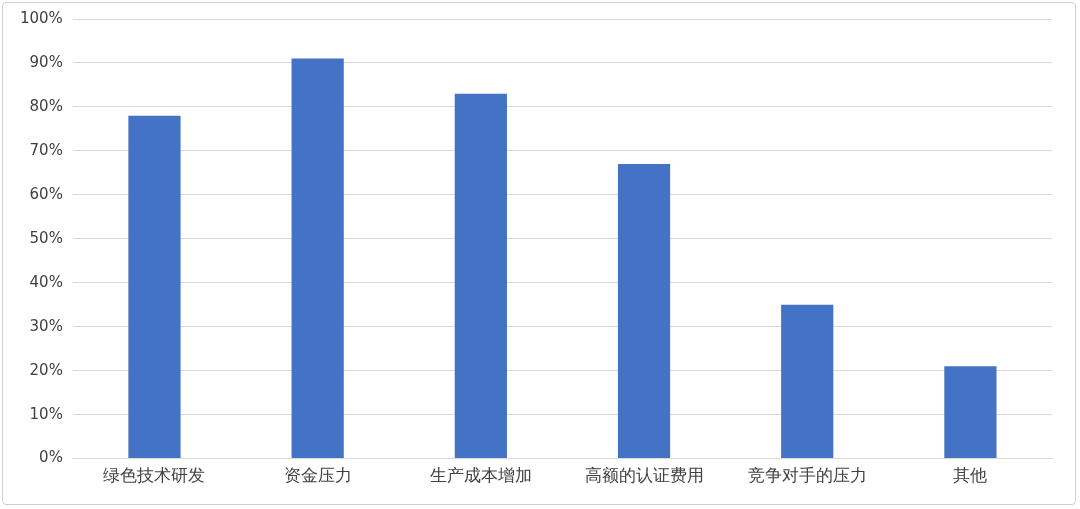 Image resolution: width=1080 pixels, height=509 pixels. Describe the element at coordinates (46, 237) in the screenshot. I see `y-tick-label: 50%` at that location.